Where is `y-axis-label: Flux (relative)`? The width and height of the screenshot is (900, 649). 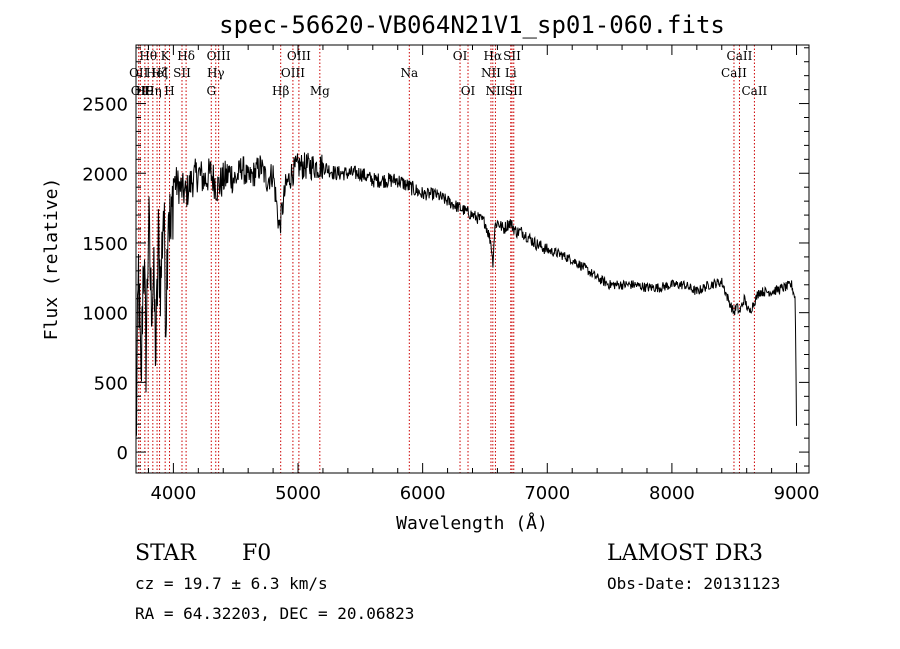
y-axis-label: Flux (relative) is located at coordinates (51, 259).